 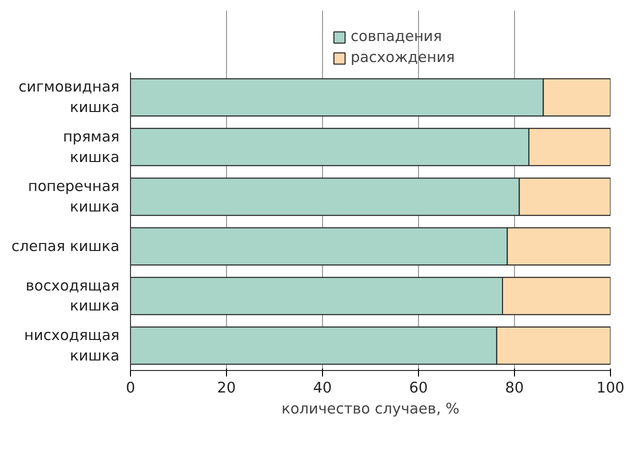 What do you see at coordinates (72, 345) in the screenshot?
I see `y-tick-label: нисходящая кишка` at bounding box center [72, 345].